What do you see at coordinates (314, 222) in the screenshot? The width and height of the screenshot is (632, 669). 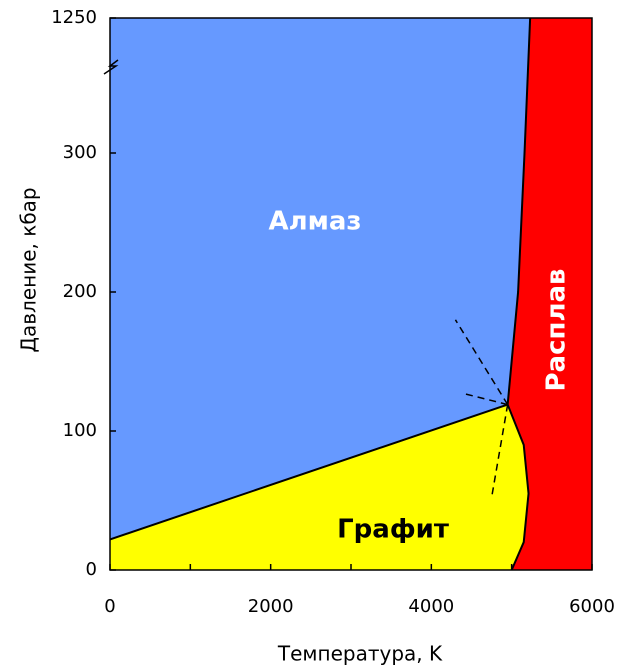 I see `region-label: Алмаз` at bounding box center [314, 222].